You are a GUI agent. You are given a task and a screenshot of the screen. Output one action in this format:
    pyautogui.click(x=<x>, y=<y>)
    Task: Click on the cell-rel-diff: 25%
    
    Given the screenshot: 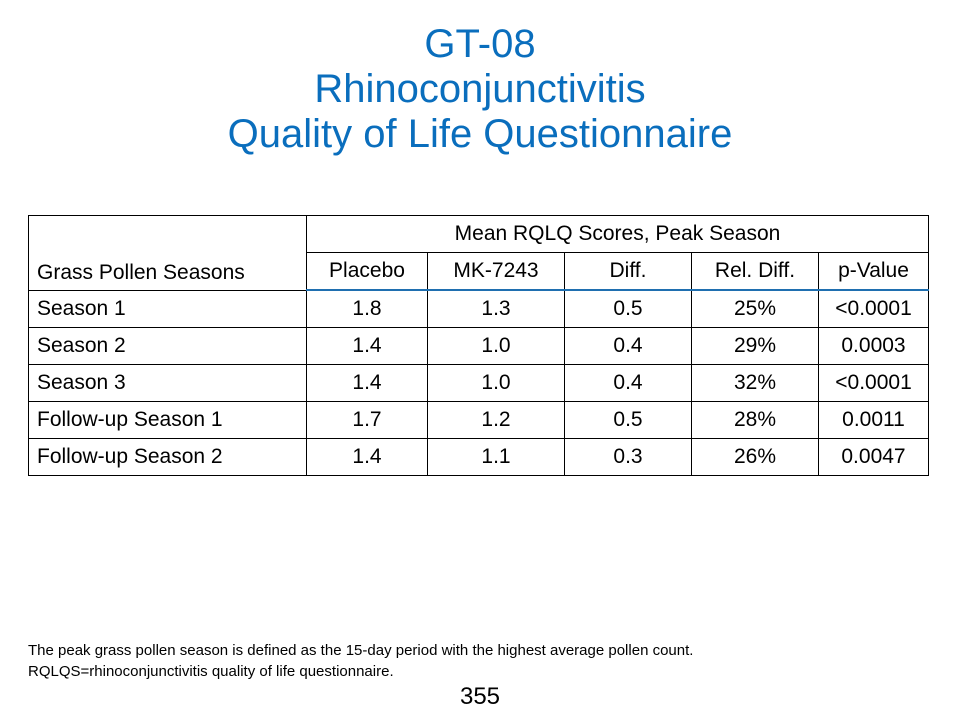 What is the action you would take?
    pyautogui.click(x=755, y=308)
    